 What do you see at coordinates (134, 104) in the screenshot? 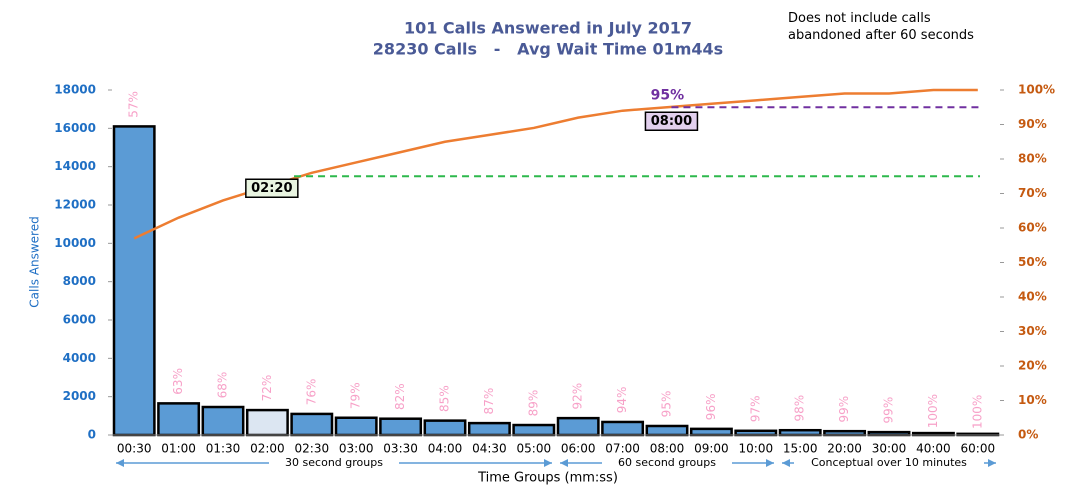
I see `value-label: 57%` at bounding box center [134, 104].